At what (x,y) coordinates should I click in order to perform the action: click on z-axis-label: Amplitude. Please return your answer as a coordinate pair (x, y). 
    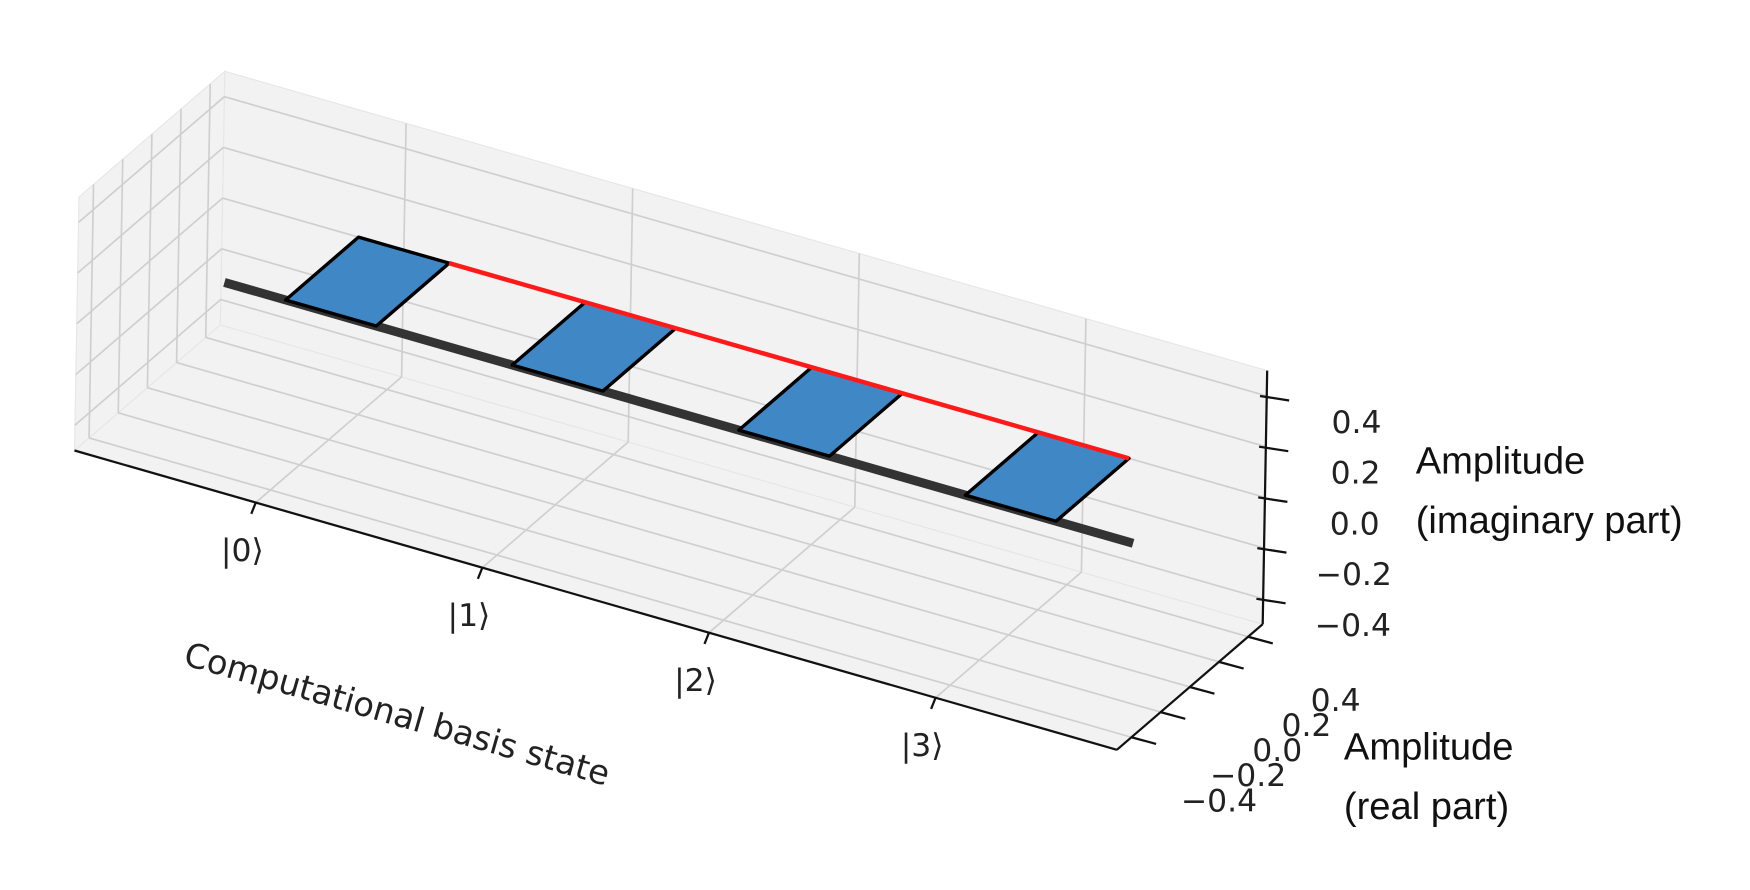
    Looking at the image, I should click on (1501, 460).